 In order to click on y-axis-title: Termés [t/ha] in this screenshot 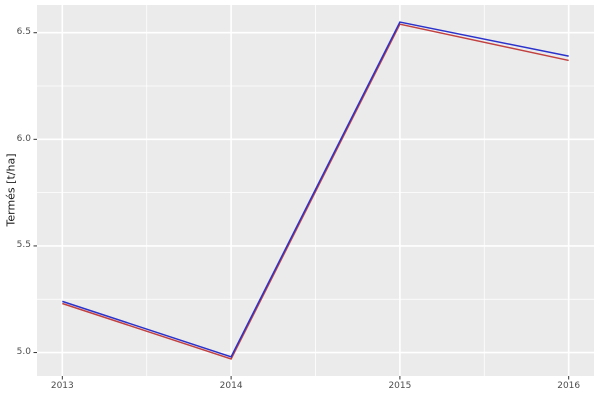, I will do `click(11, 190)`.